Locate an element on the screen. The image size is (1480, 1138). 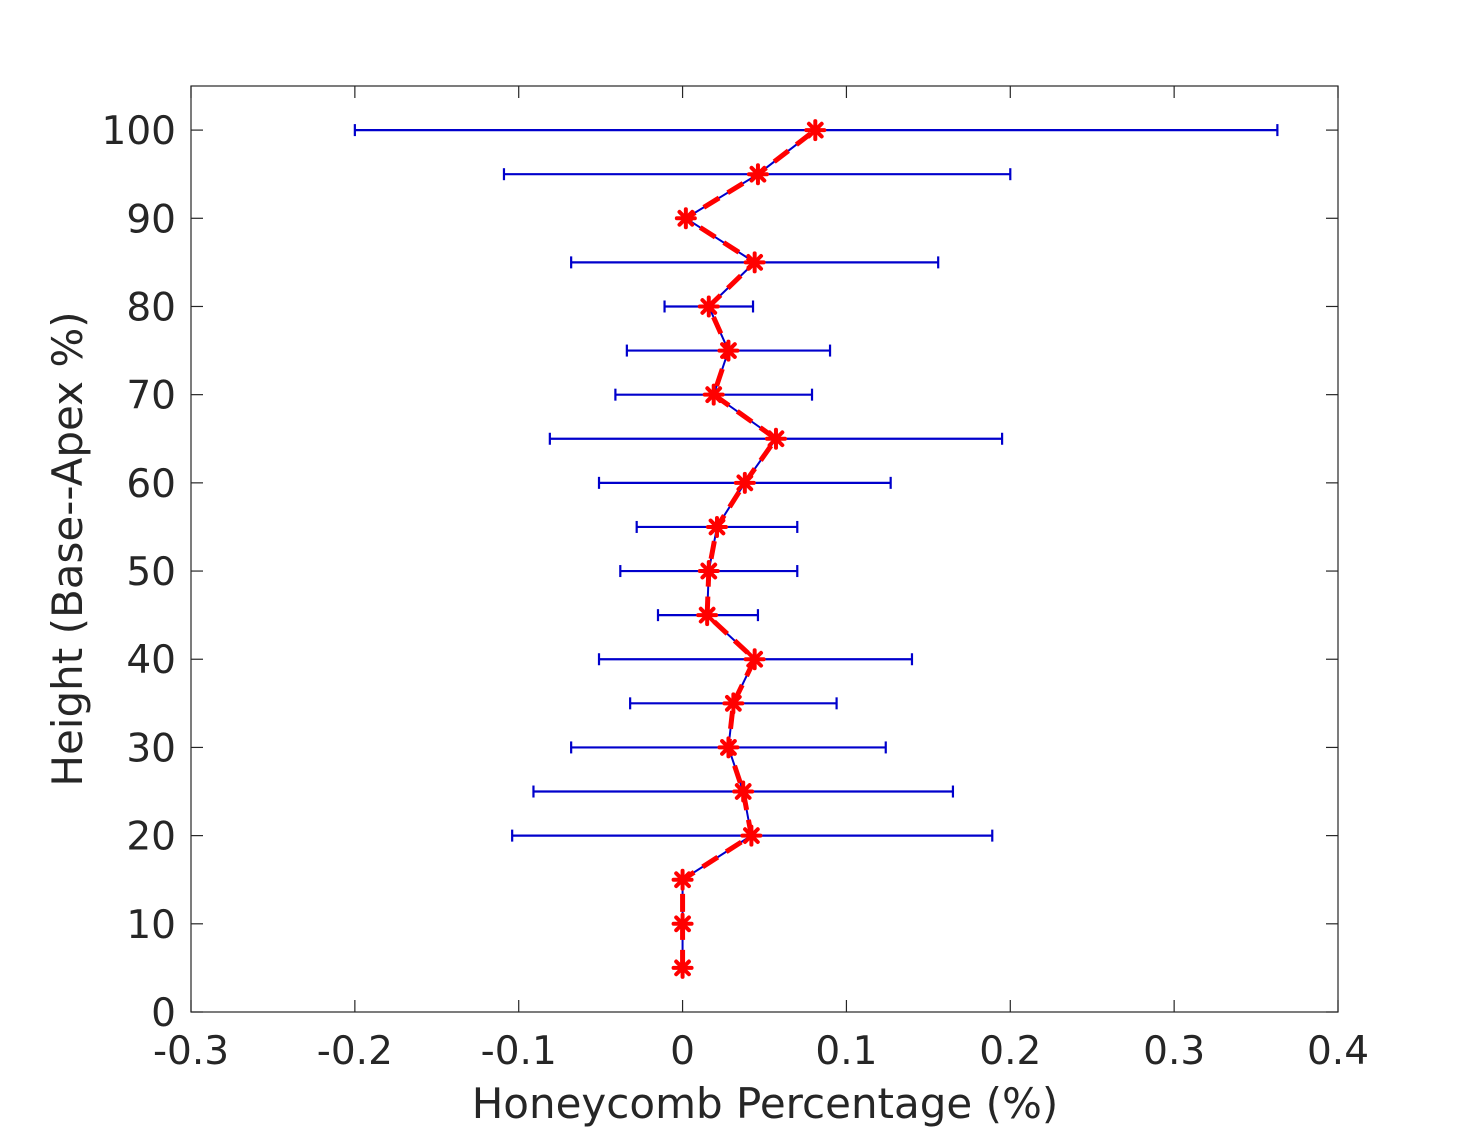
x-tick-label: 0.2 is located at coordinates (1010, 1051).